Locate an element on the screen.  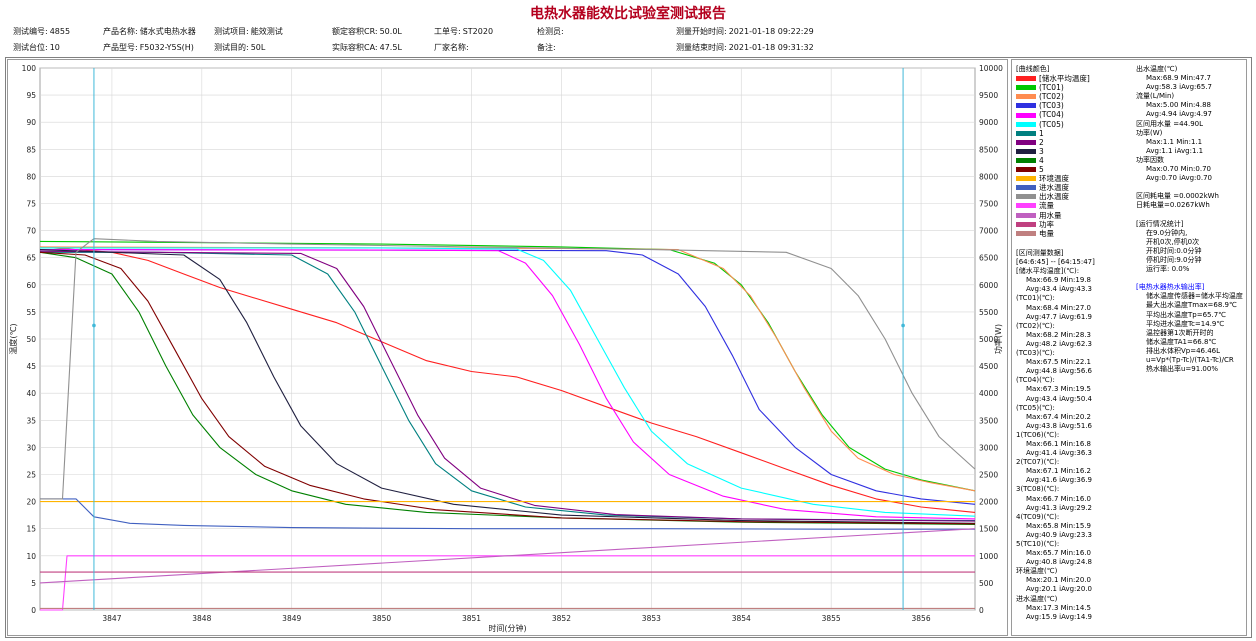
y2-tick-label: 4500 is located at coordinates (988, 366).